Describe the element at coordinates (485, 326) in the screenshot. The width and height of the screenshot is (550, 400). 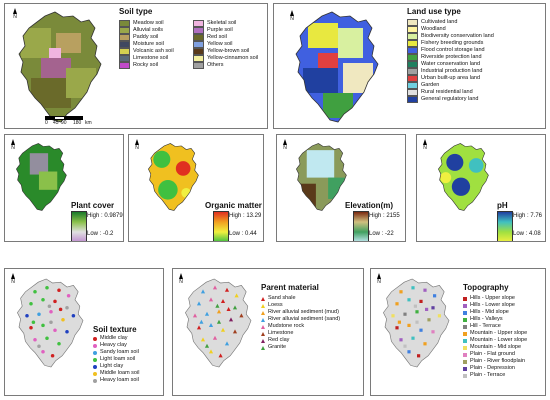
I see `legend-label: Hill - Terrace` at that location.